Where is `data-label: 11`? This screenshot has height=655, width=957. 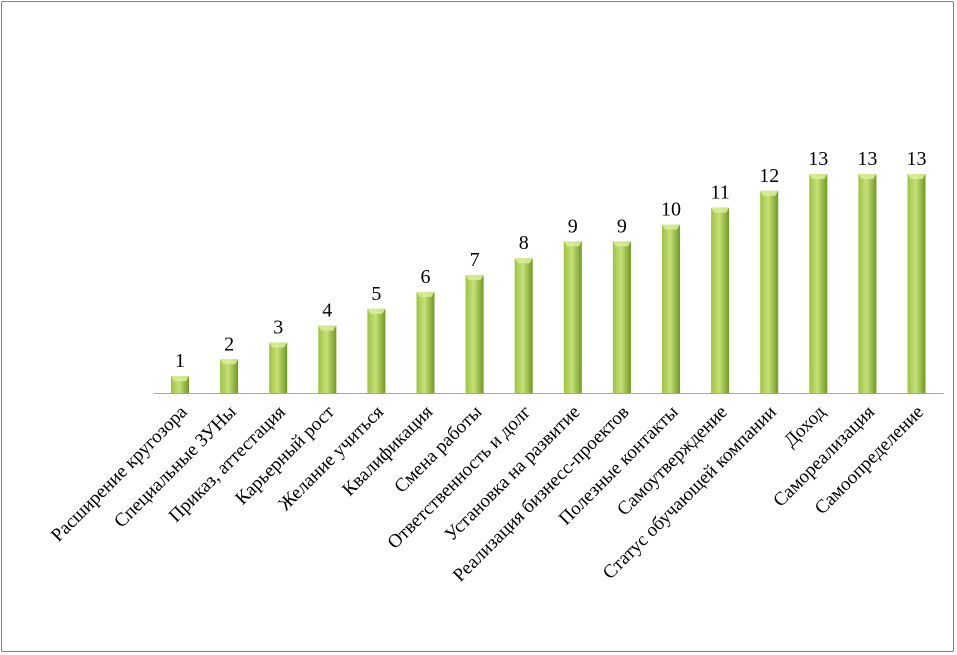 data-label: 11 is located at coordinates (719, 193).